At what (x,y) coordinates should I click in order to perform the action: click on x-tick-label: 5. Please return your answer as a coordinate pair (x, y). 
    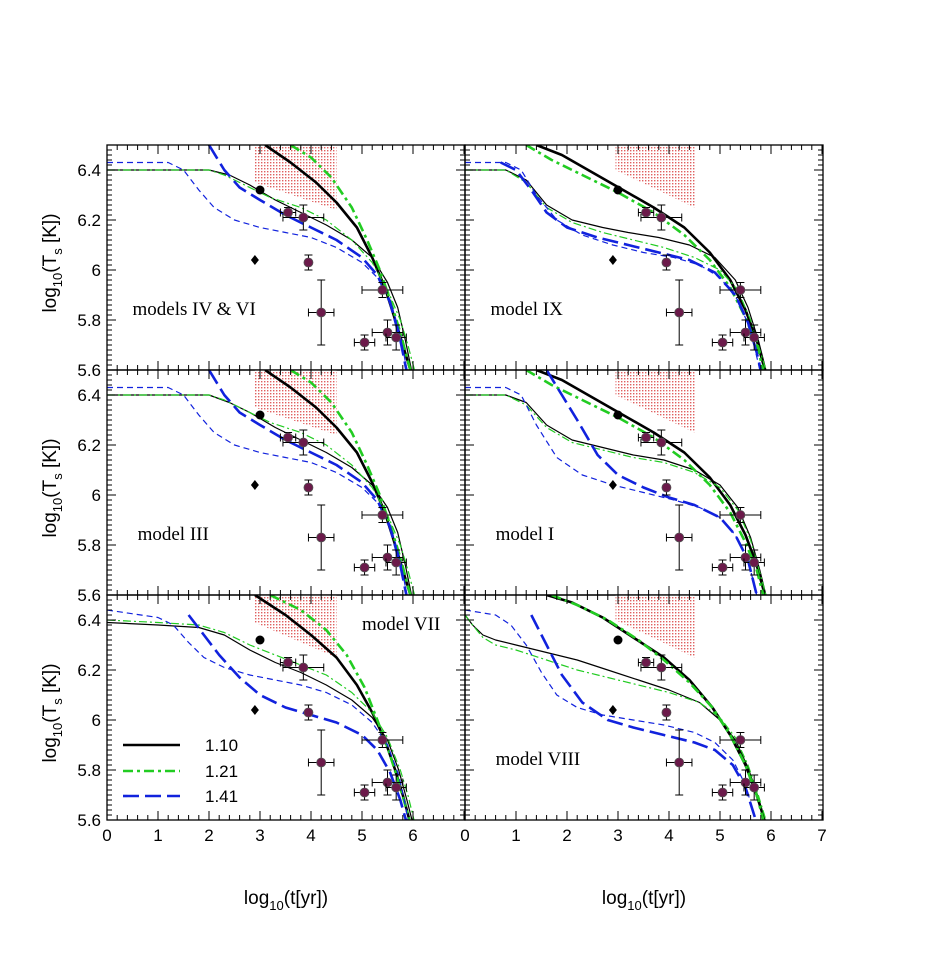
    Looking at the image, I should click on (719, 835).